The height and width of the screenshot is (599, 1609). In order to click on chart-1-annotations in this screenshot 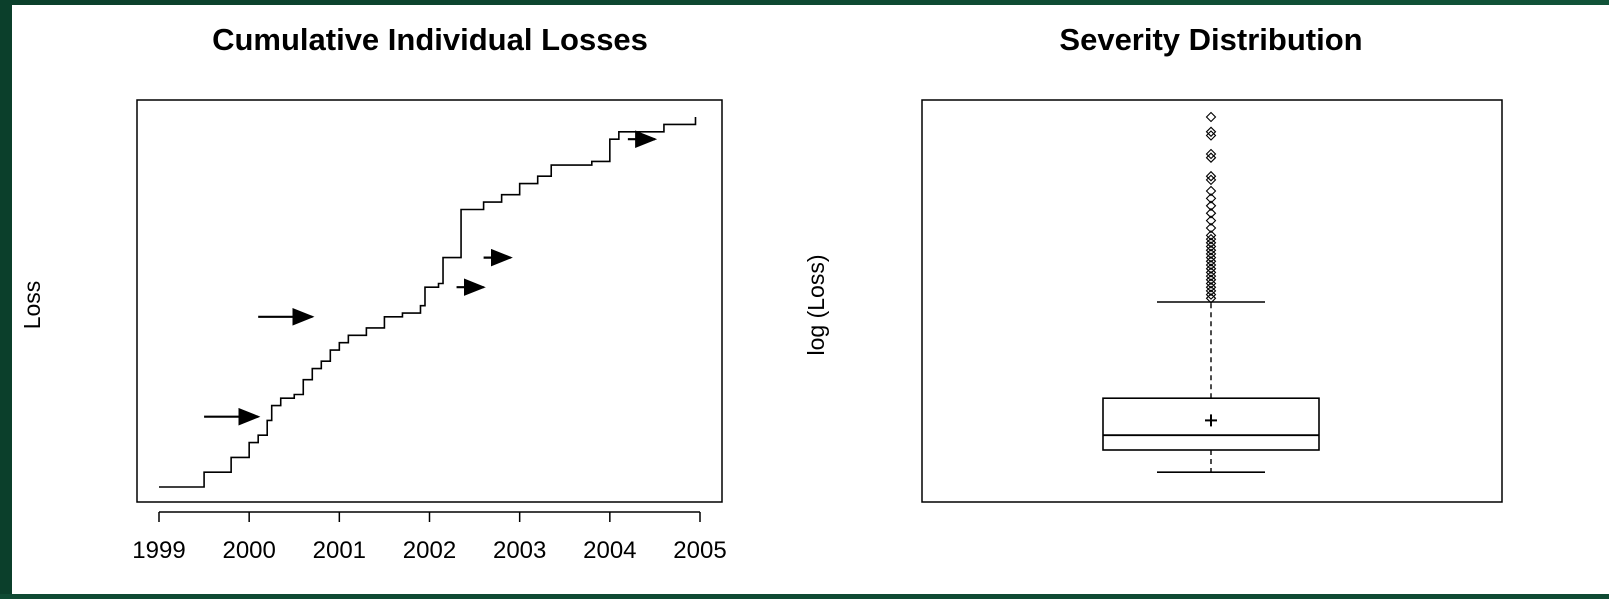, I will do `click(431, 278)`.